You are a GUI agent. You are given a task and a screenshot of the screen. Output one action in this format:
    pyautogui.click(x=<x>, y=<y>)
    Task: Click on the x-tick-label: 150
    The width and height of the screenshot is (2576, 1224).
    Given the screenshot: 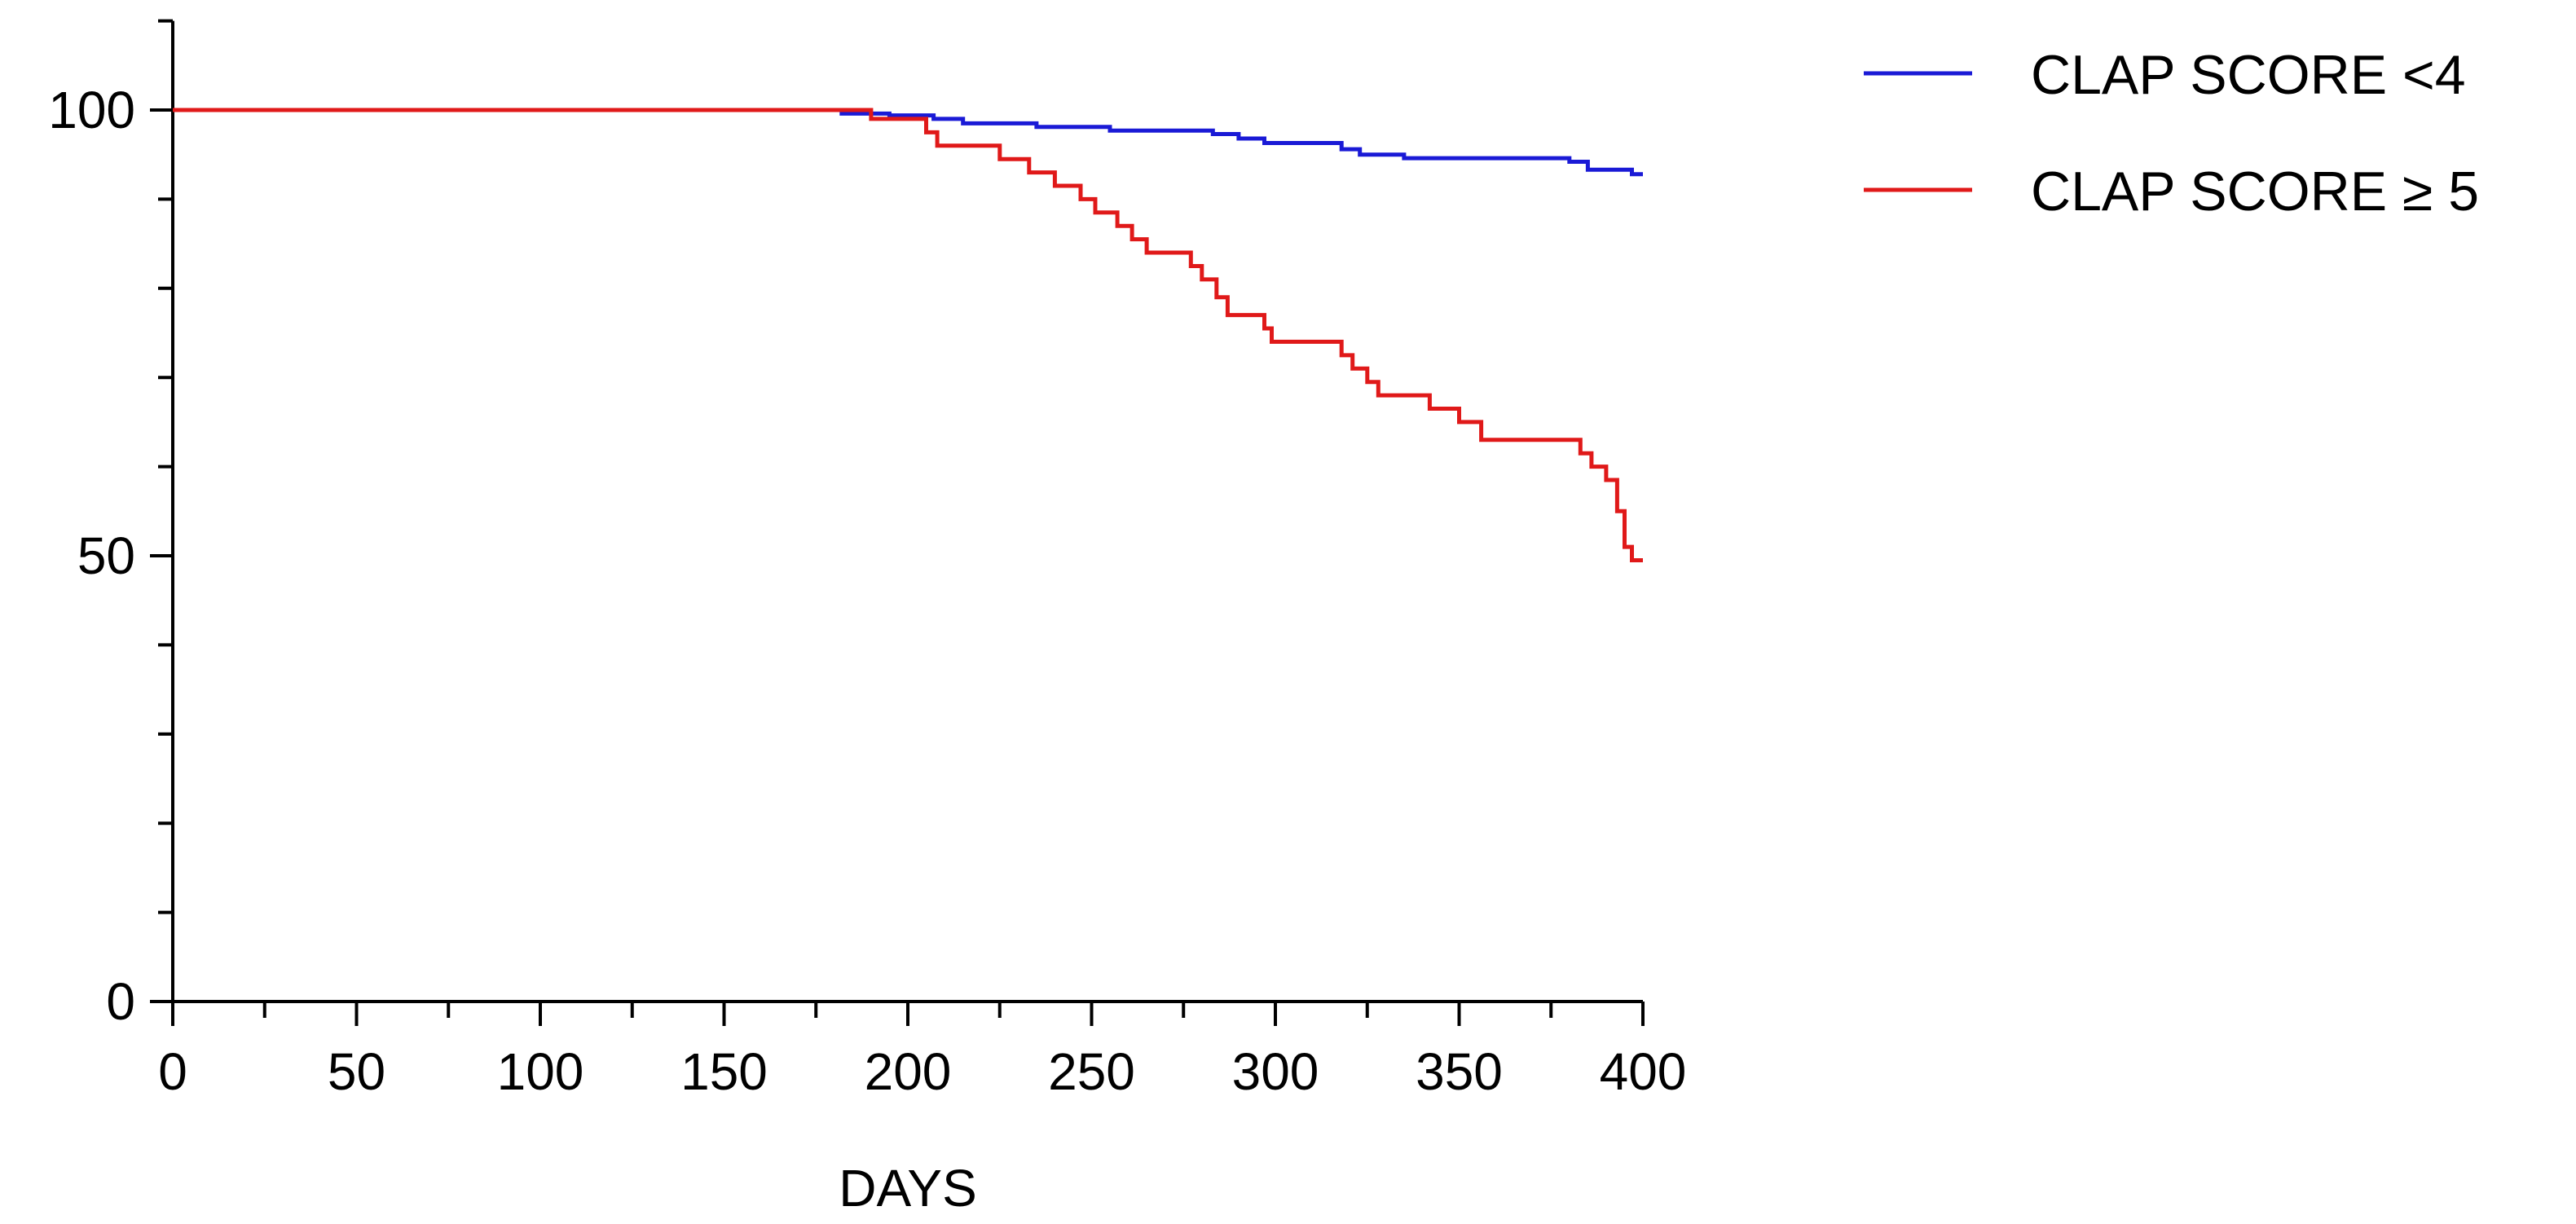 What is the action you would take?
    pyautogui.click(x=724, y=1071)
    